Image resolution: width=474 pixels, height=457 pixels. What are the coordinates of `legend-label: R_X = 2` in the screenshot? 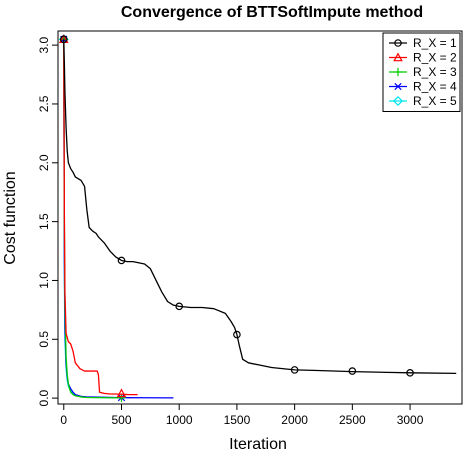 It's located at (435, 58).